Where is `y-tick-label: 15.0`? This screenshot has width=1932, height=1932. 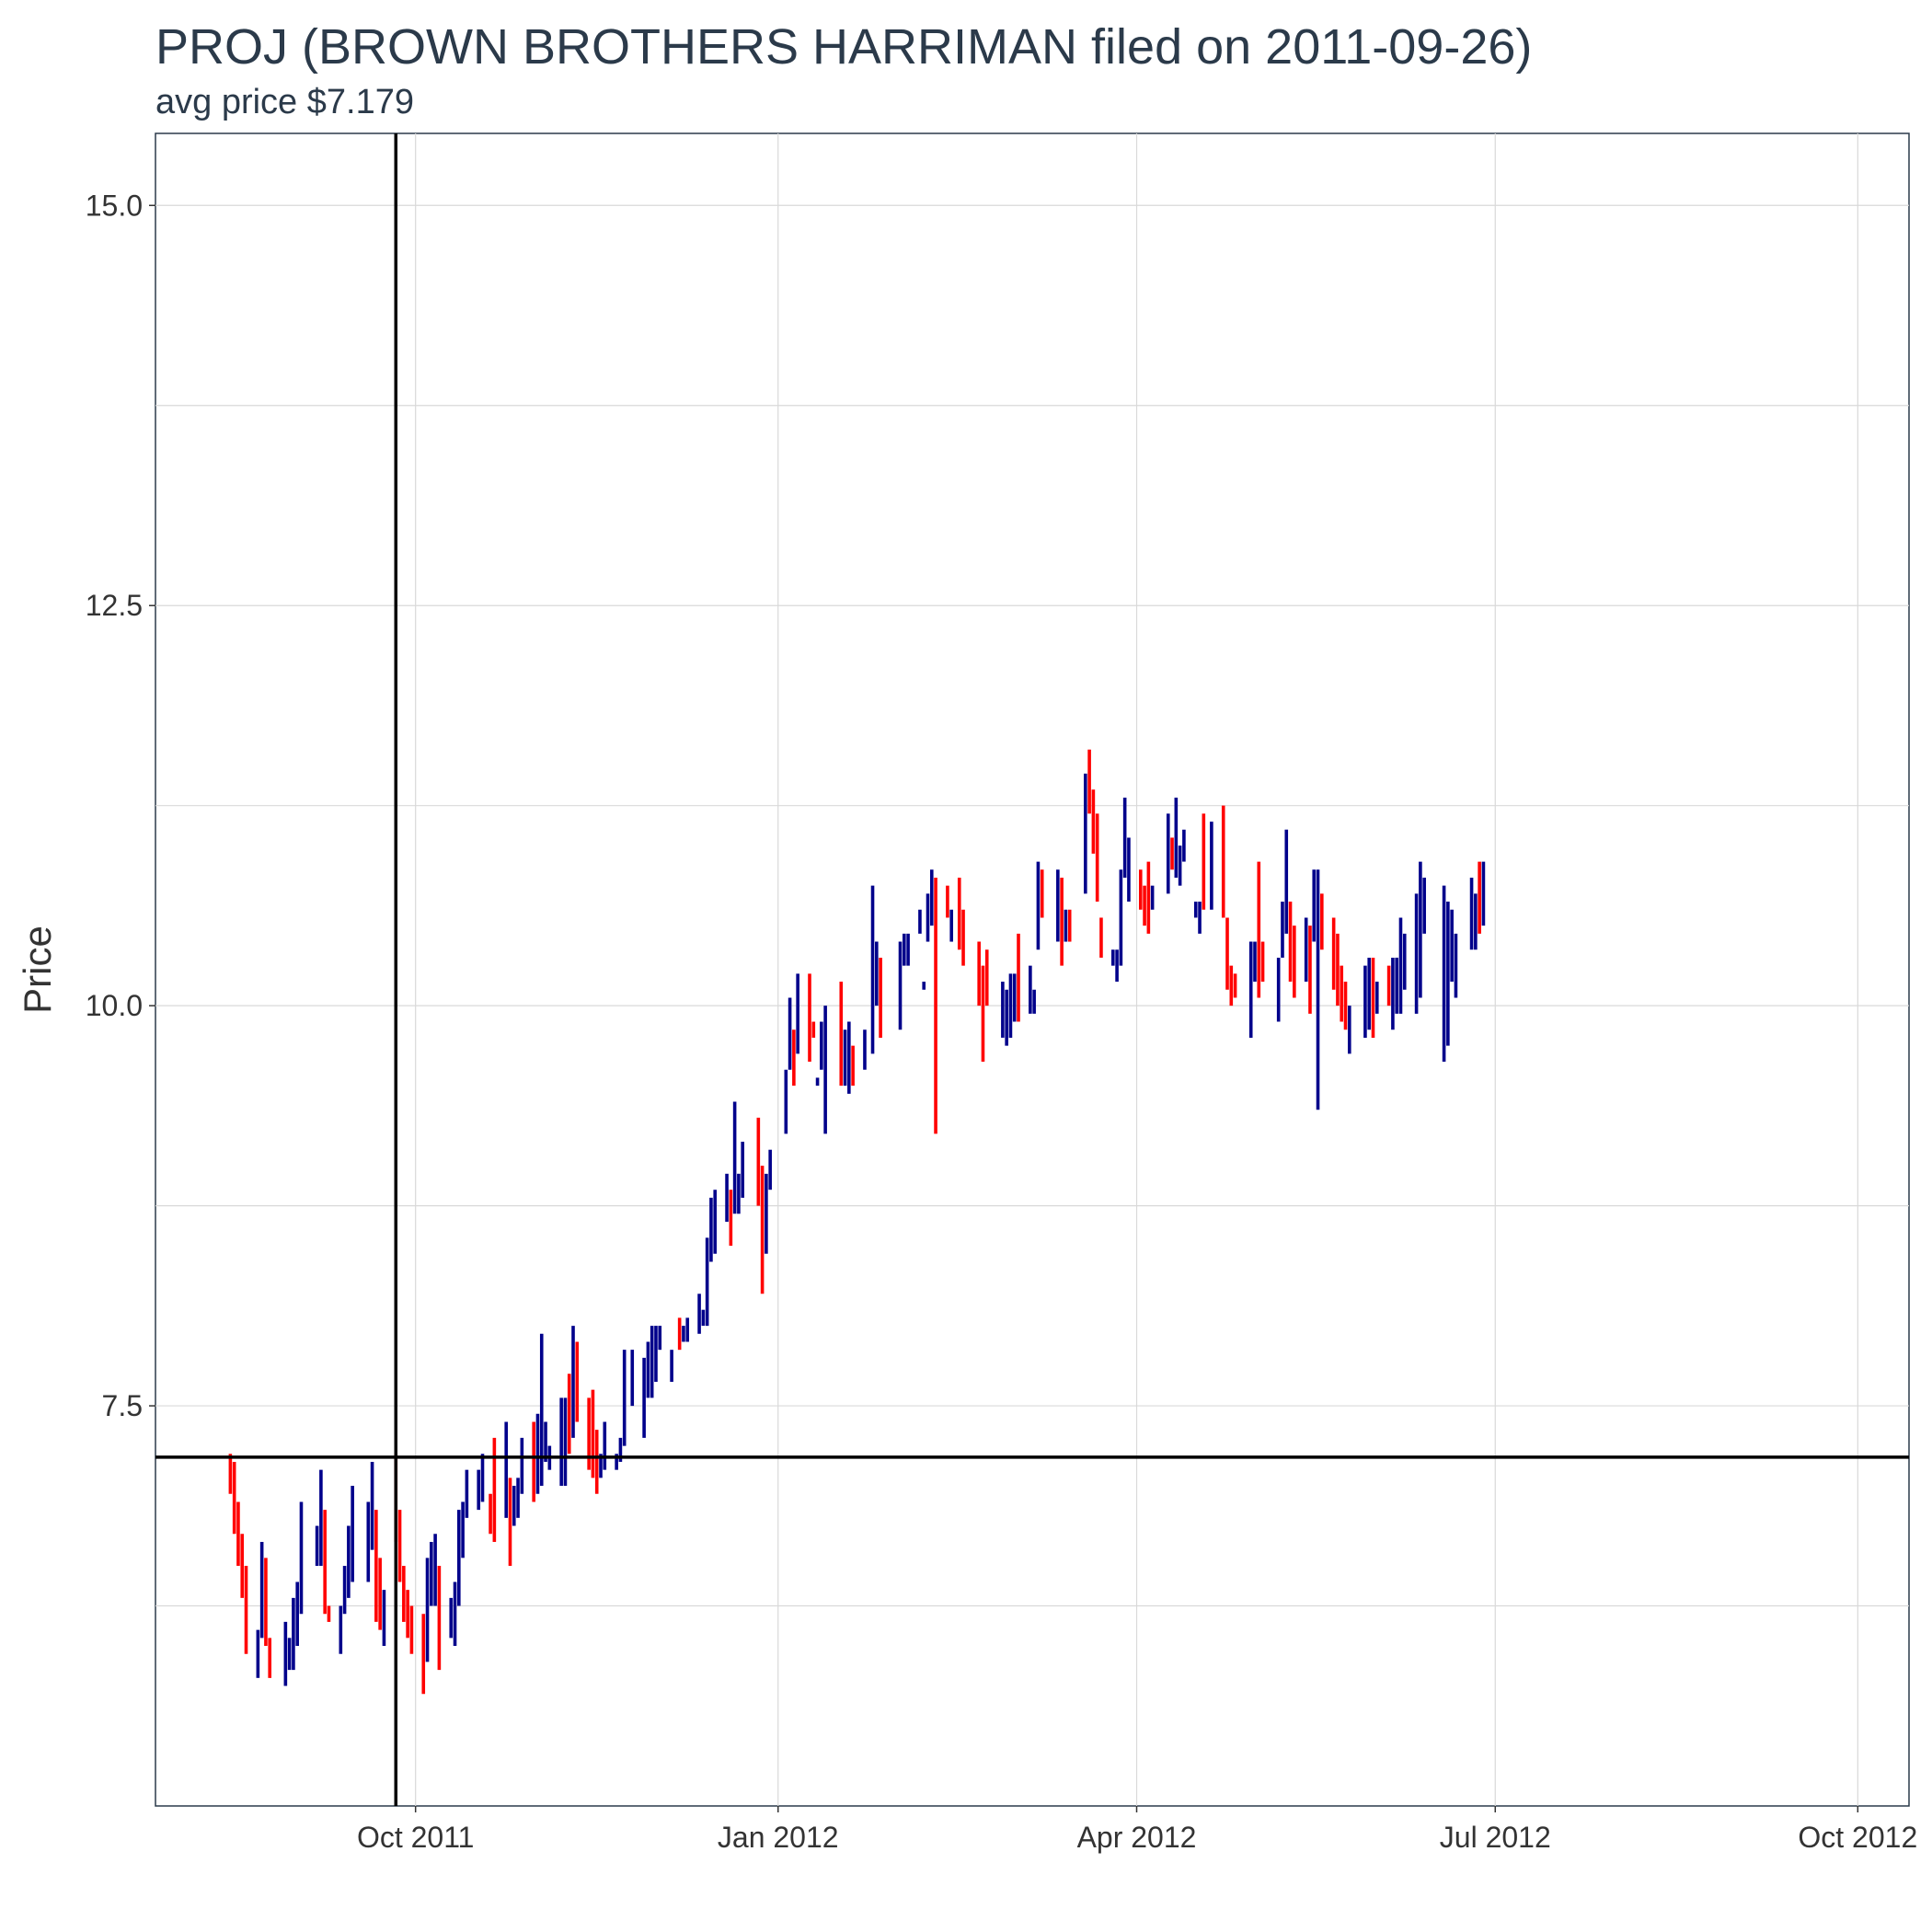
y-tick-label: 15.0 is located at coordinates (114, 205).